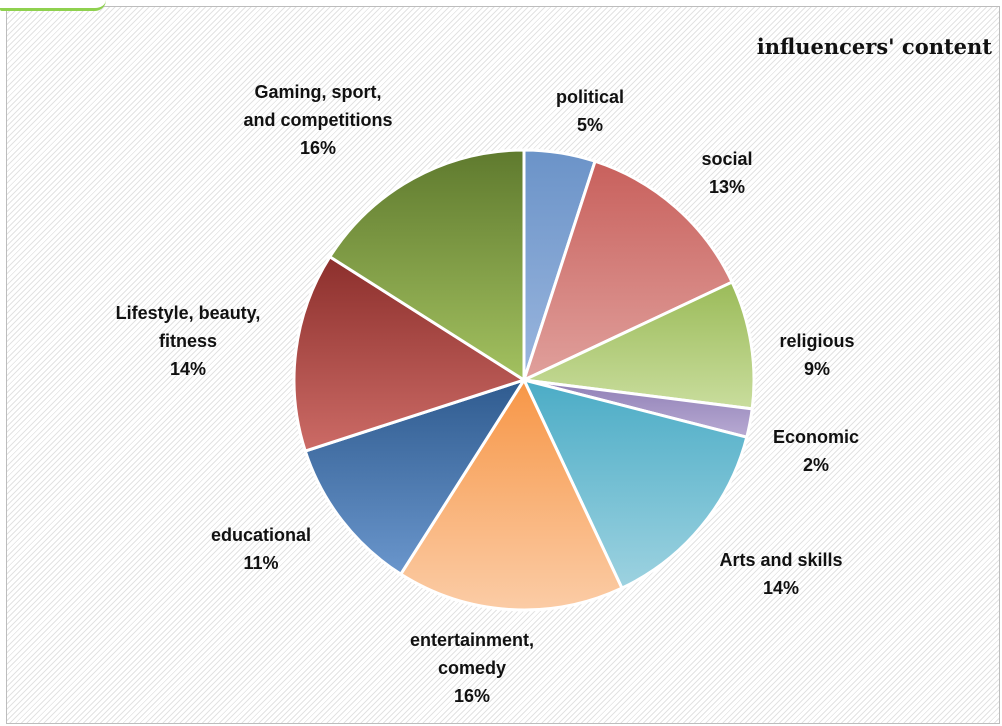 Image resolution: width=1002 pixels, height=726 pixels. What do you see at coordinates (261, 563) in the screenshot?
I see `data-label-percent: 11%` at bounding box center [261, 563].